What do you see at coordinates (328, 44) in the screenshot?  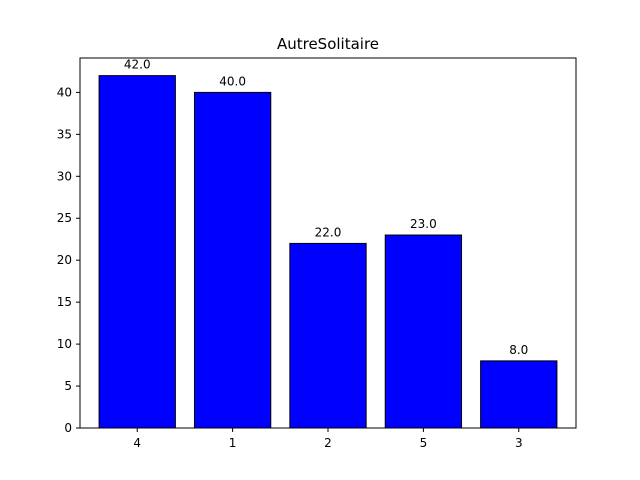 I see `chart-title: AutreSolitaire` at bounding box center [328, 44].